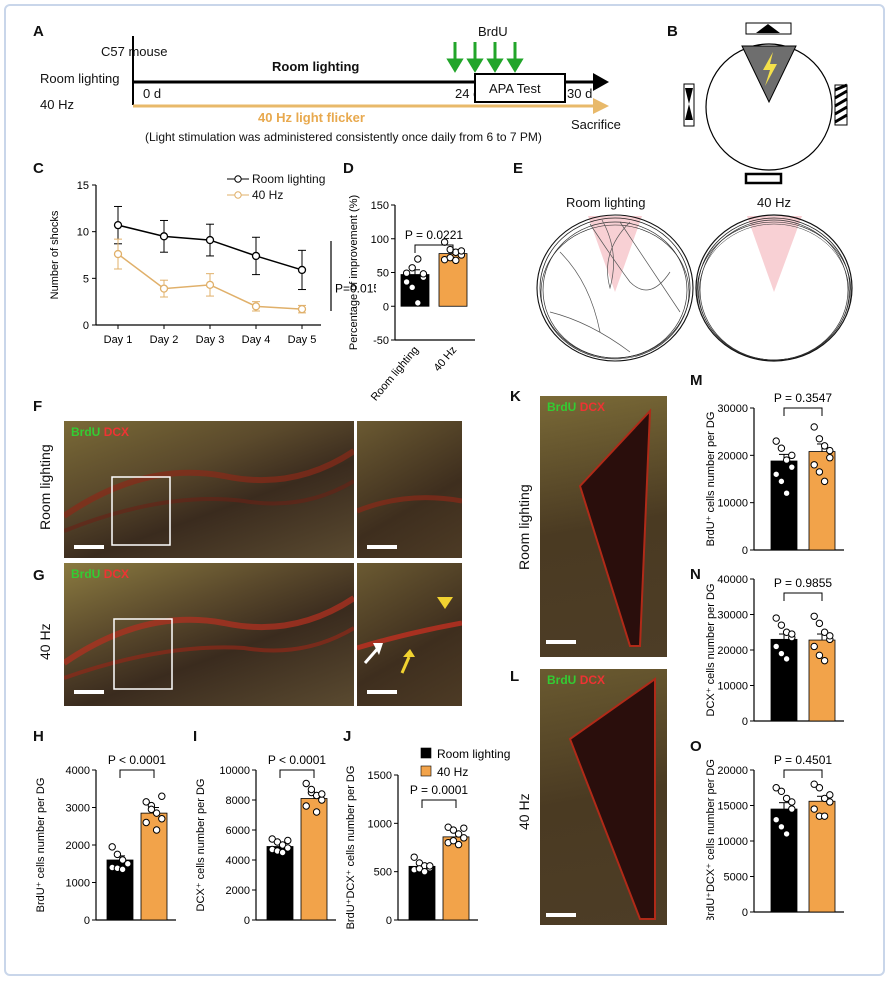  What do you see at coordinates (57, 104) in the screenshot?
I see `hz-row-label: 40 Hz` at bounding box center [57, 104].